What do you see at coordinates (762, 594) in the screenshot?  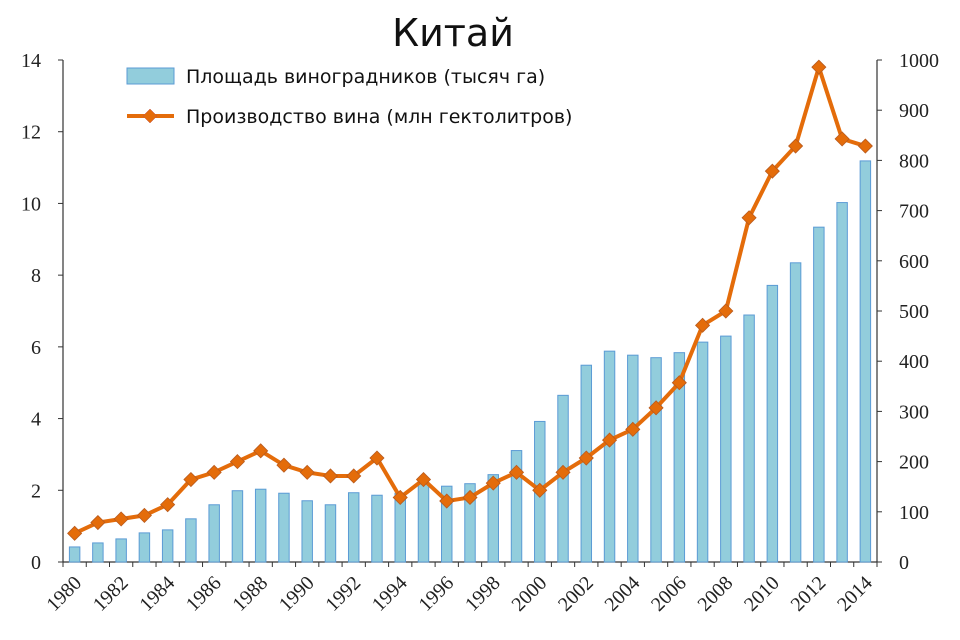 I see `x-tick-label: 2010` at bounding box center [762, 594].